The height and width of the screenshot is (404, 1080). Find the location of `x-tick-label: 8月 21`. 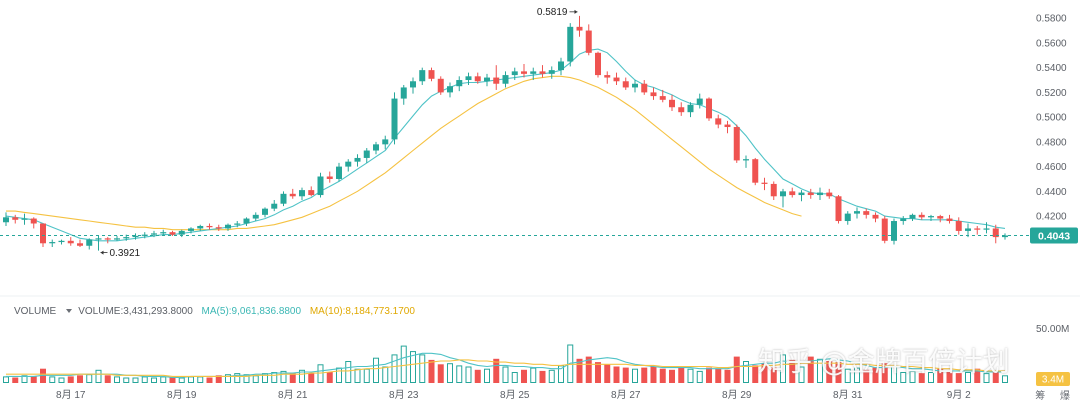

x-tick-label: 8月 21 is located at coordinates (293, 395).